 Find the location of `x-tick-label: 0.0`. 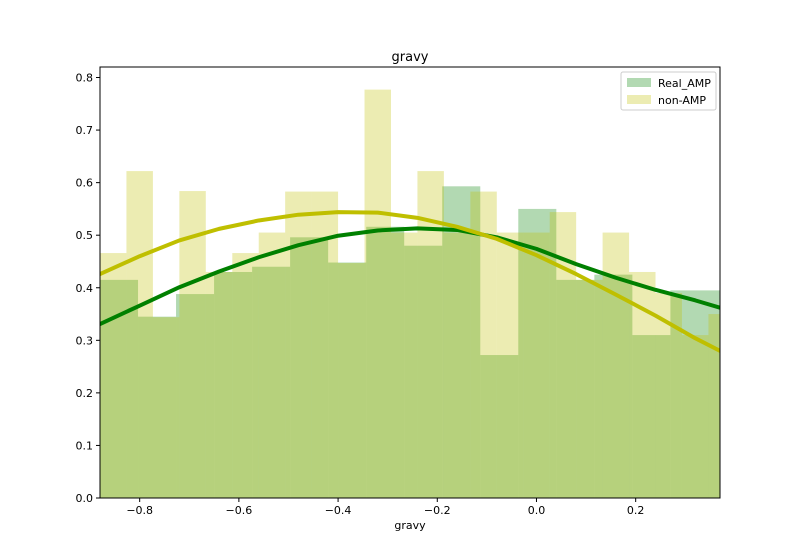

x-tick-label: 0.0 is located at coordinates (537, 510).